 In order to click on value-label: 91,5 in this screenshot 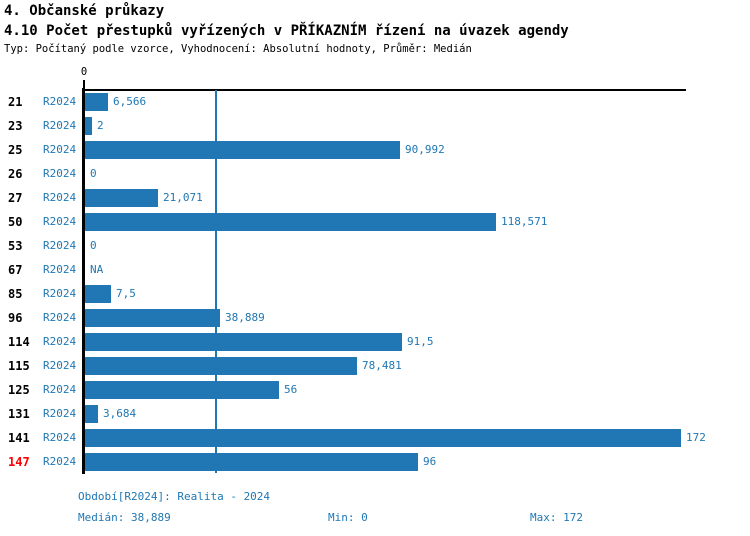, I will do `click(420, 341)`.